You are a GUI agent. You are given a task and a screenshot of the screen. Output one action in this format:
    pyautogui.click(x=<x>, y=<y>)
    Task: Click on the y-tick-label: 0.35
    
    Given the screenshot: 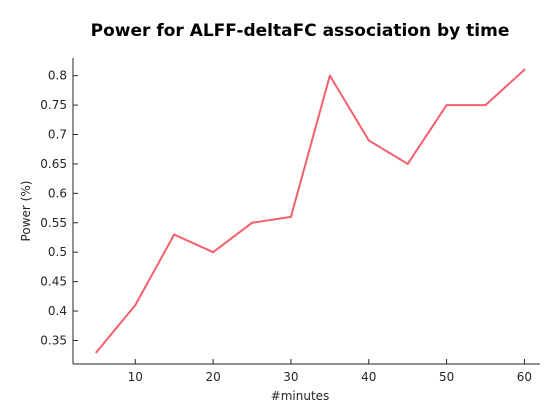 What is the action you would take?
    pyautogui.click(x=53, y=340)
    